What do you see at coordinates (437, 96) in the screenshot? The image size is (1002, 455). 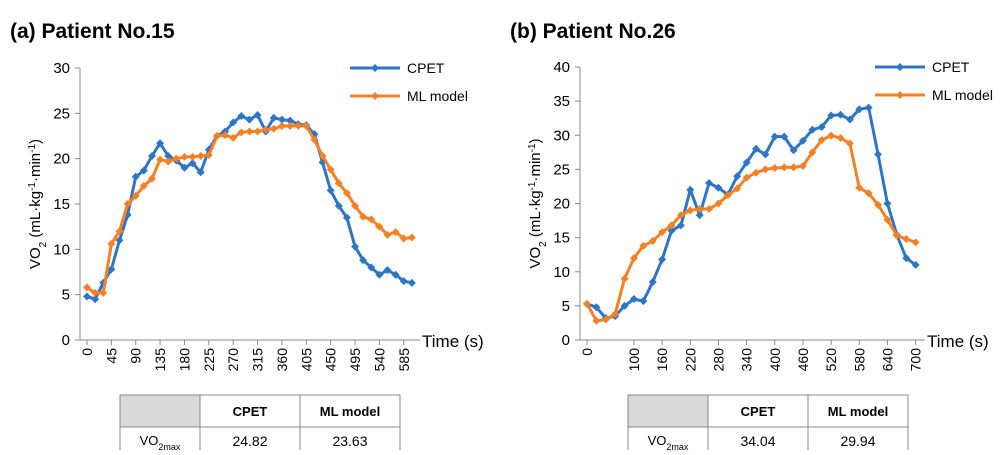 I see `legend-label: ML model` at bounding box center [437, 96].